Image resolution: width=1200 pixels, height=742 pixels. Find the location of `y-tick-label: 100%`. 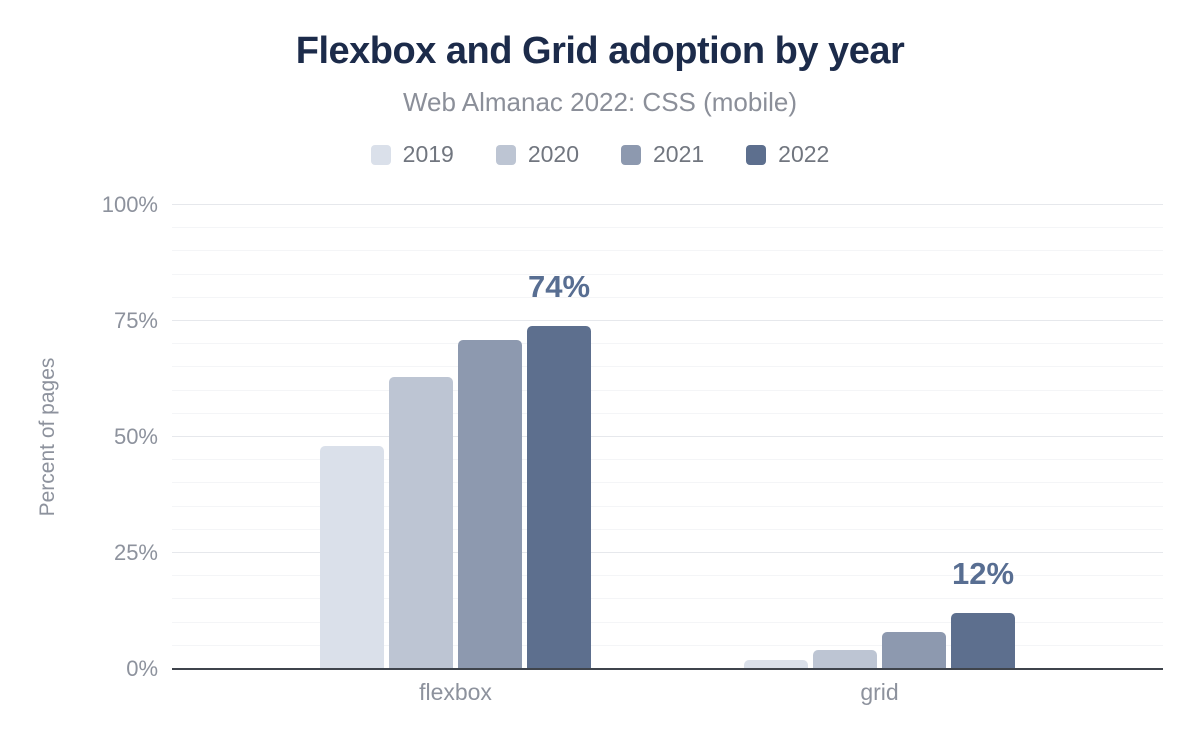

y-tick-label: 100% is located at coordinates (129, 204).